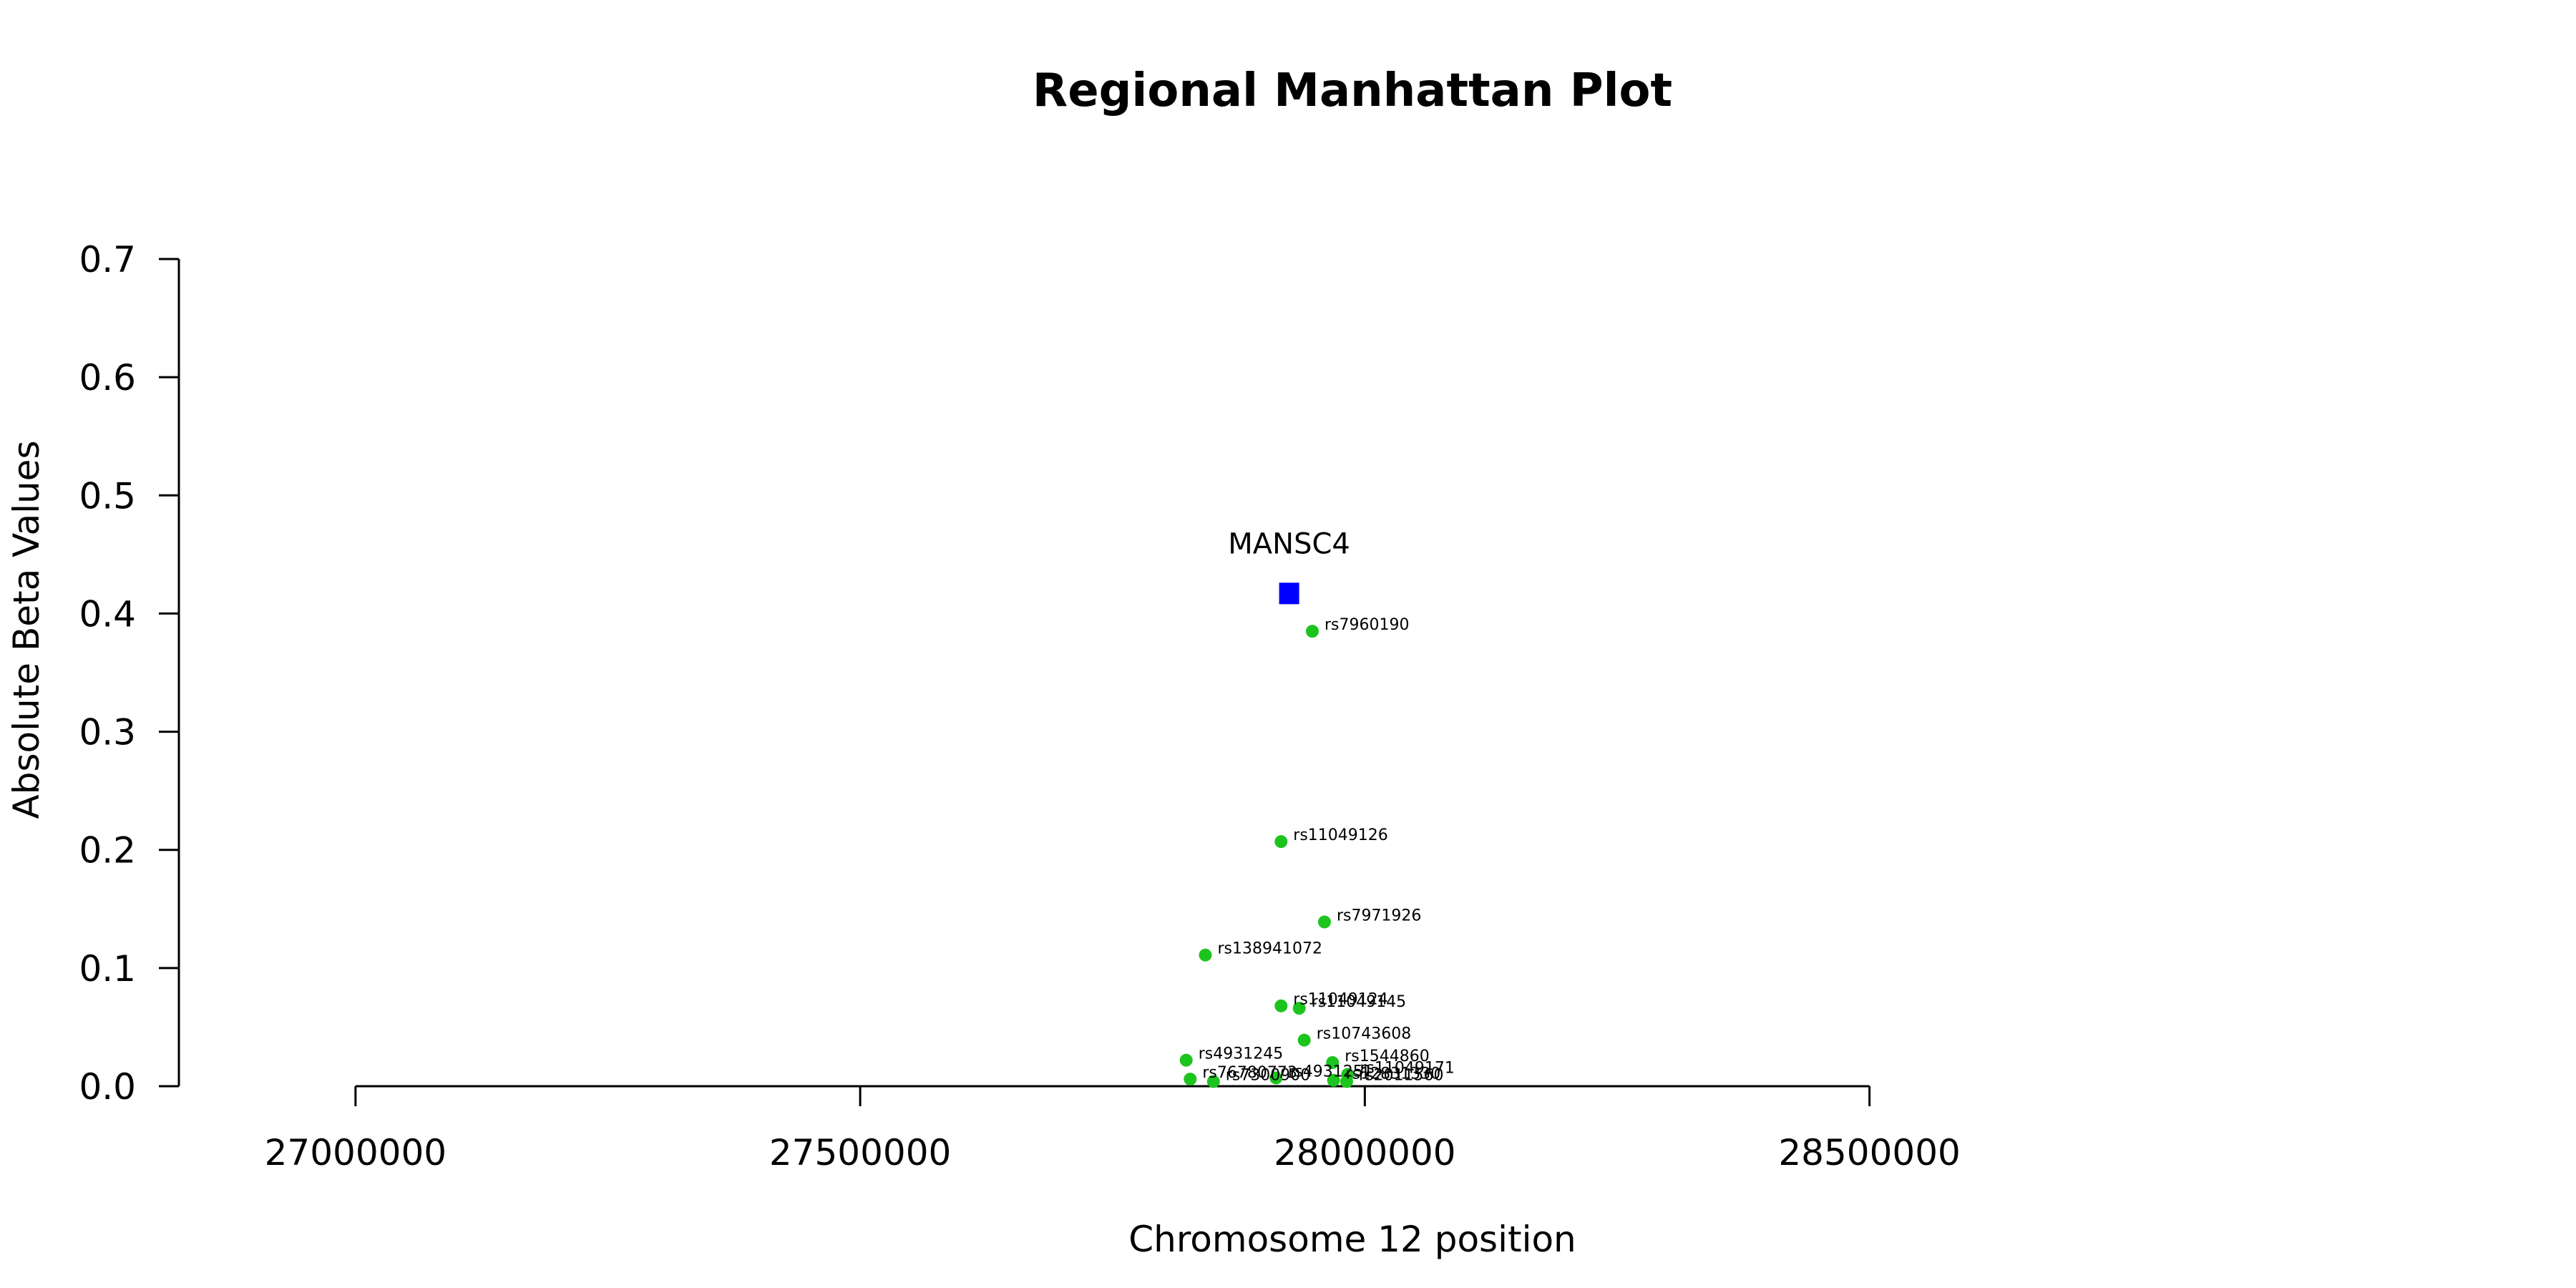  I want to click on gene-marker-group: MANSC4, so click(1289, 566).